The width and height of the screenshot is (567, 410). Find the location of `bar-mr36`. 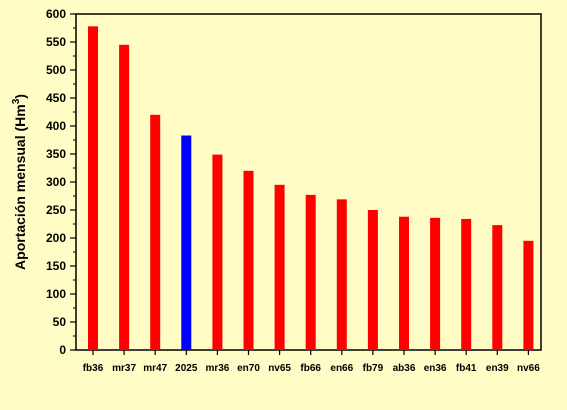

bar-mr36 is located at coordinates (217, 252).